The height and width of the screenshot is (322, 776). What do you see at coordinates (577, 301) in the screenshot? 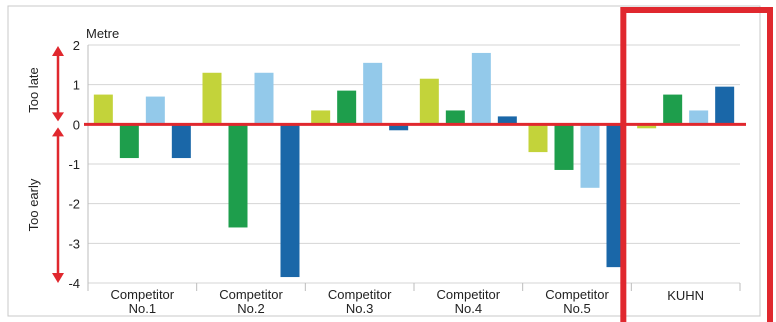
I see `category-label: Competitor No.5` at bounding box center [577, 301].